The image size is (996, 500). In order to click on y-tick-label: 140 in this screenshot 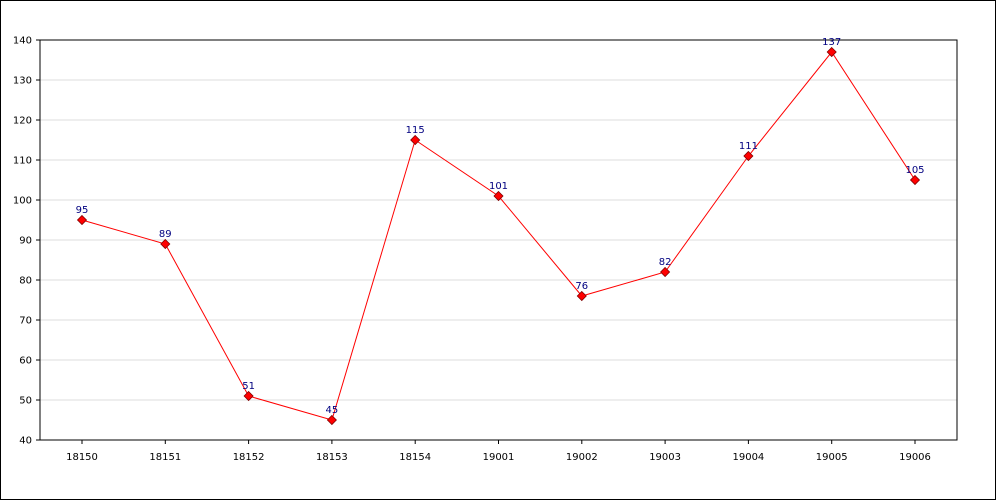, I will do `click(22, 41)`.